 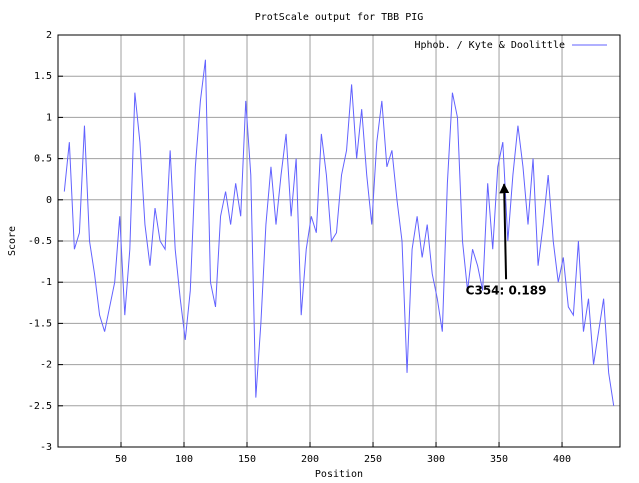 What do you see at coordinates (506, 291) in the screenshot?
I see `annotation-label: C354: 0.189` at bounding box center [506, 291].